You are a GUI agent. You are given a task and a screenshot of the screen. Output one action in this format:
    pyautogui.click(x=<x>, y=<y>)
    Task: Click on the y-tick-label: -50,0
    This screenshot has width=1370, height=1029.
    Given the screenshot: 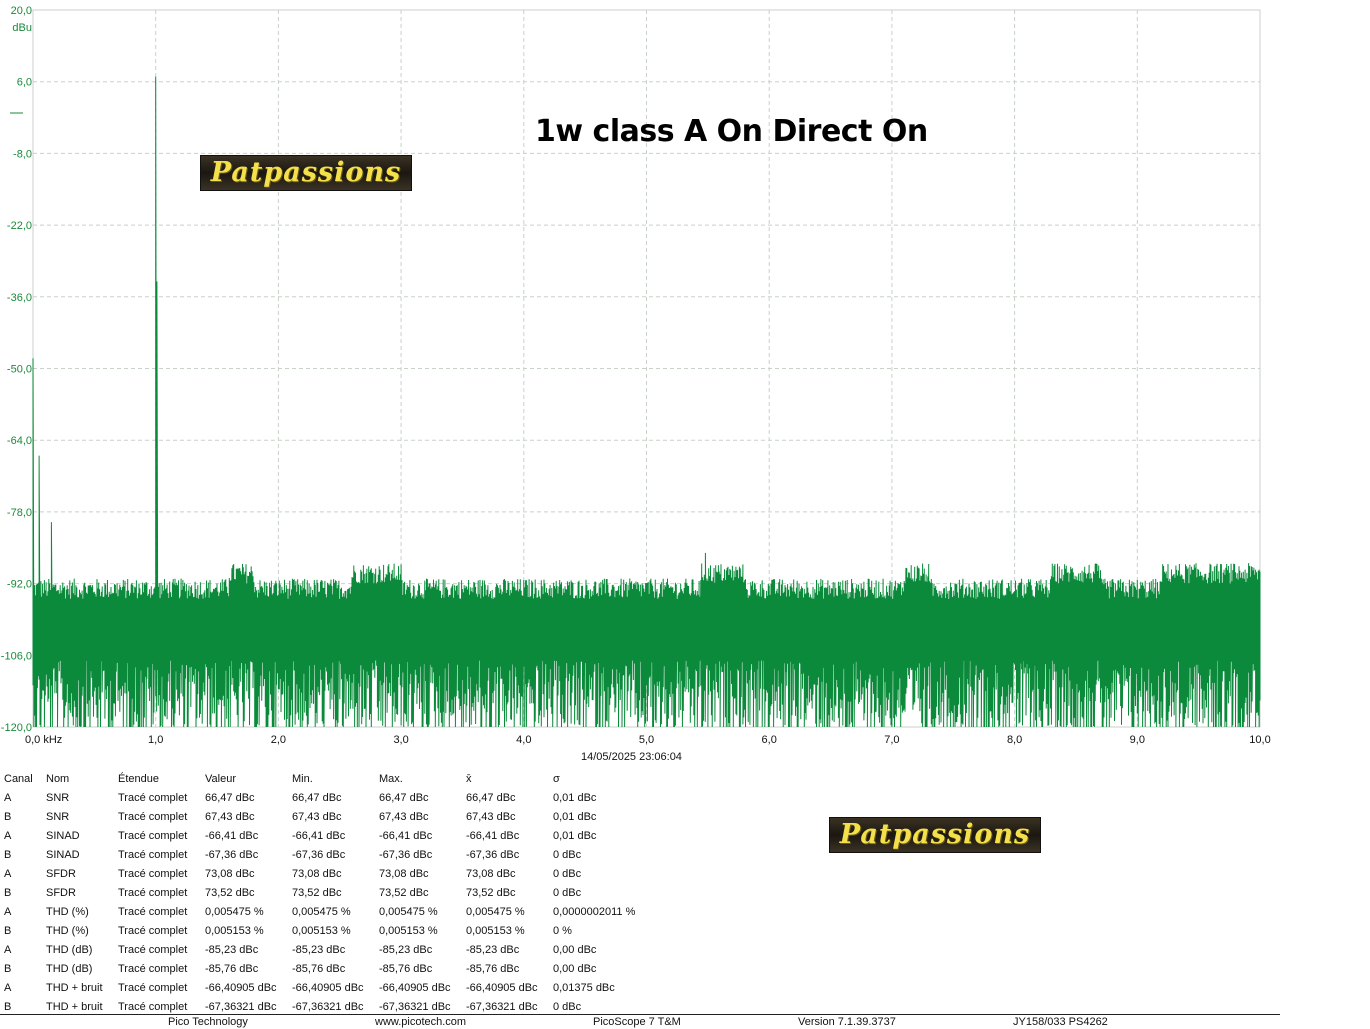 What is the action you would take?
    pyautogui.click(x=19, y=370)
    